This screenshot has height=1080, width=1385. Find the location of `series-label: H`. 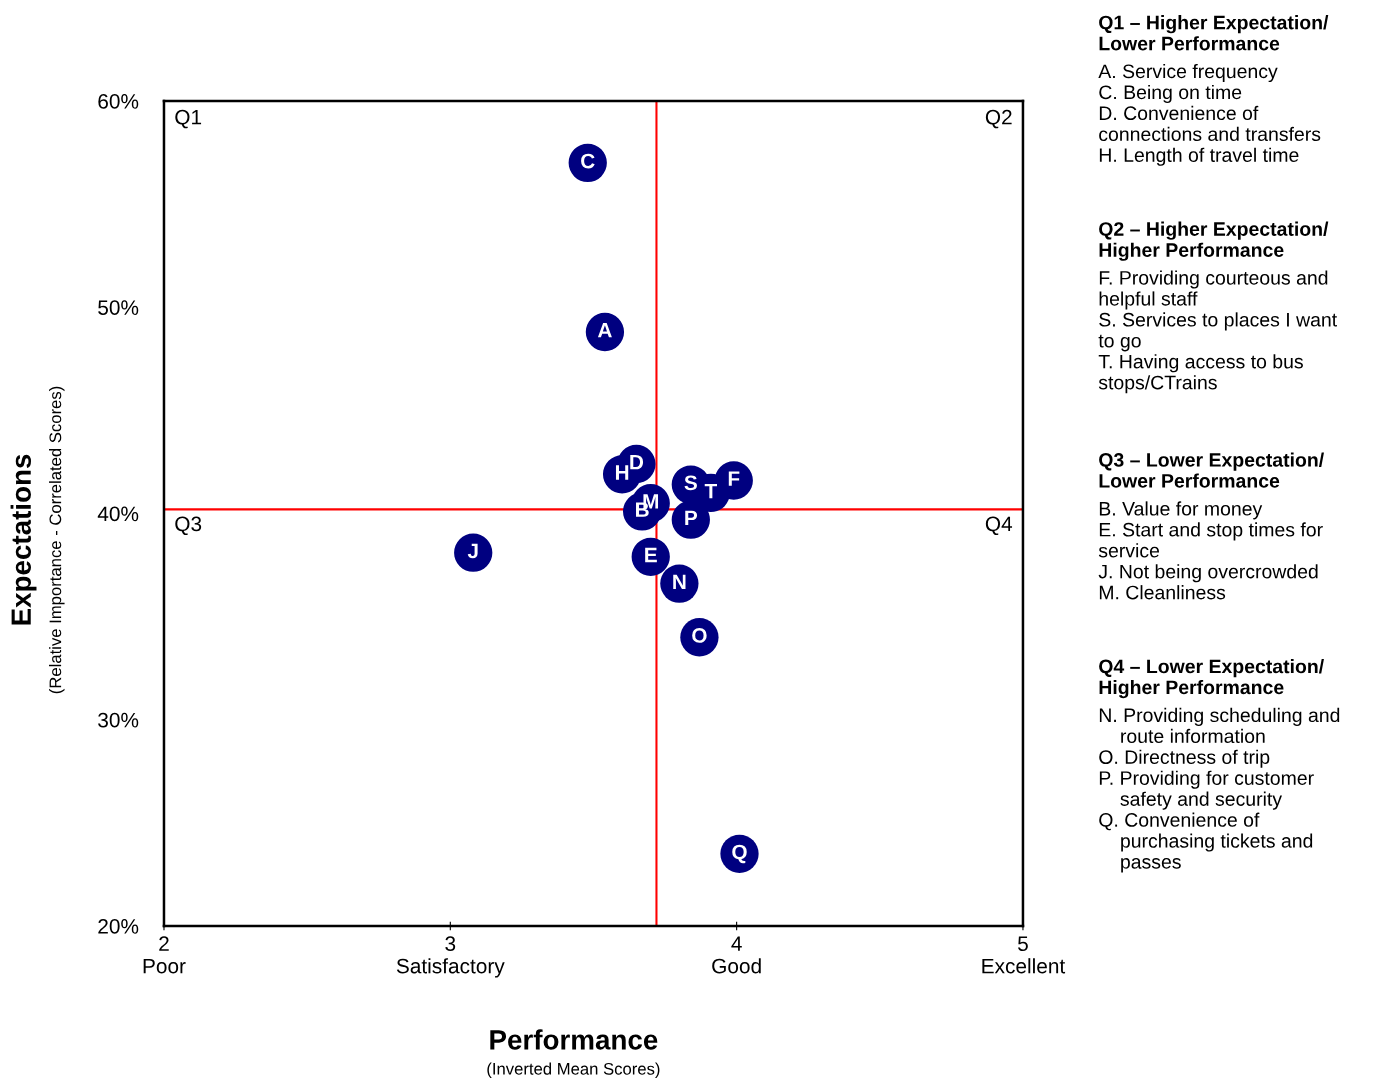

series-label: H is located at coordinates (622, 472).